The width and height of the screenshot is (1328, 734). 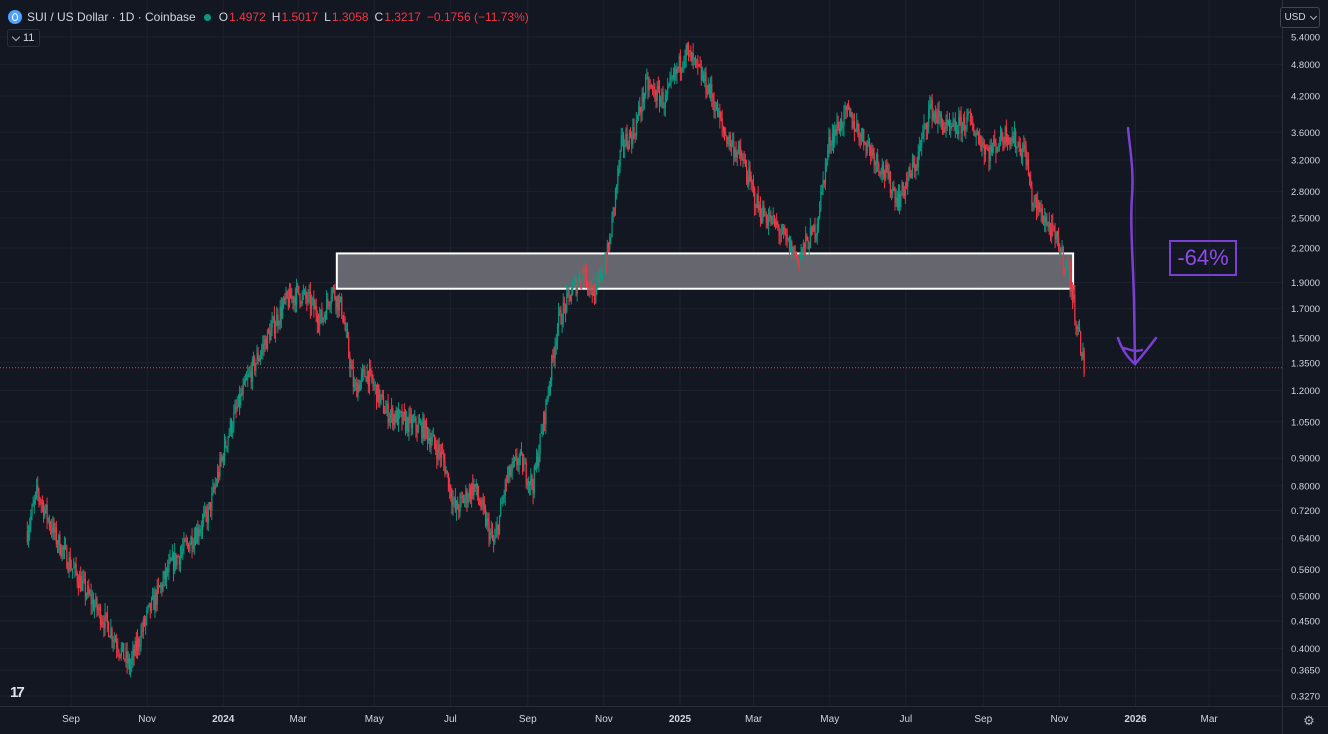 I want to click on drop-percent-annotation: -64%, so click(x=1203, y=258).